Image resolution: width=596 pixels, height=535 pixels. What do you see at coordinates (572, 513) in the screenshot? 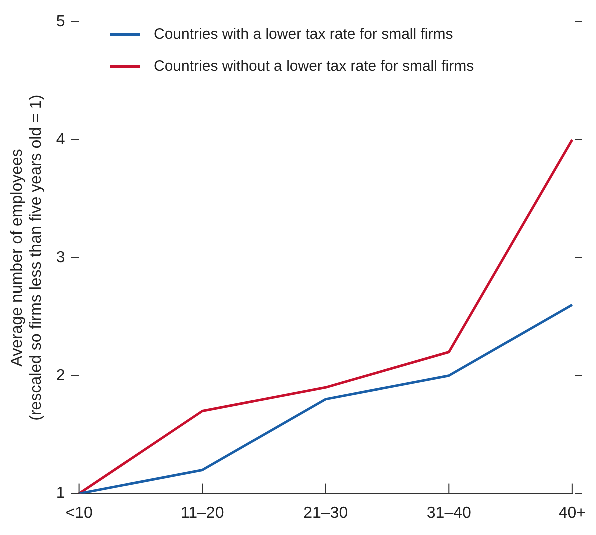
I see `x-tick-label: 40+` at bounding box center [572, 513].